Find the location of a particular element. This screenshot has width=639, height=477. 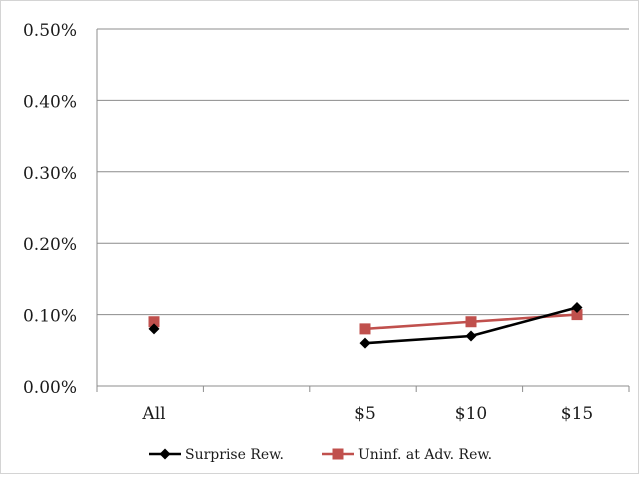

x-tick-label: $10 is located at coordinates (471, 414).